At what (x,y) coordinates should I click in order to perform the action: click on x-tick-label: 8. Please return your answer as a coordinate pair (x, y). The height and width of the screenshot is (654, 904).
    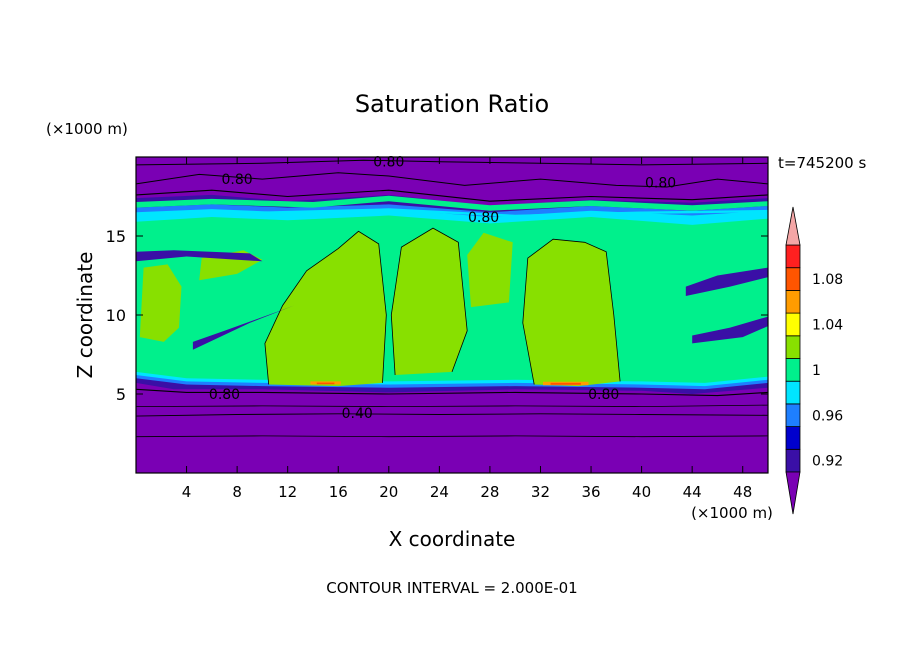
    Looking at the image, I should click on (237, 492).